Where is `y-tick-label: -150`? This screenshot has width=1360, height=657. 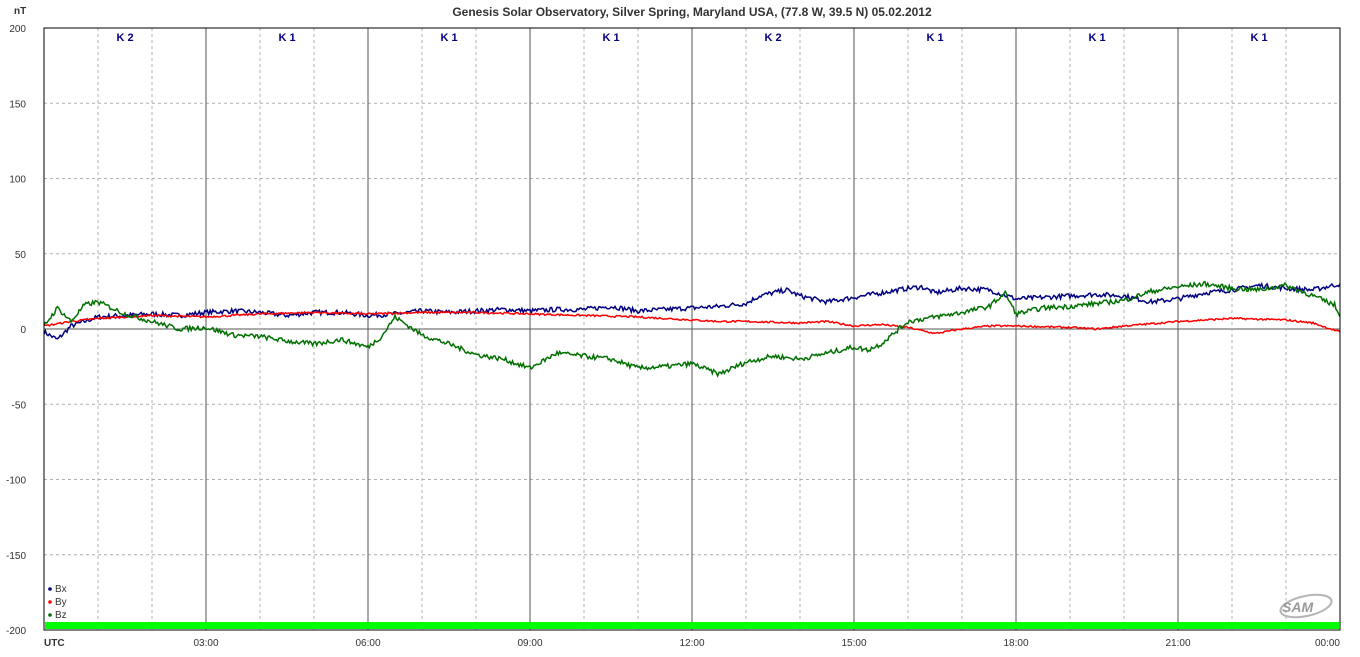
y-tick-label: -150 is located at coordinates (16, 556).